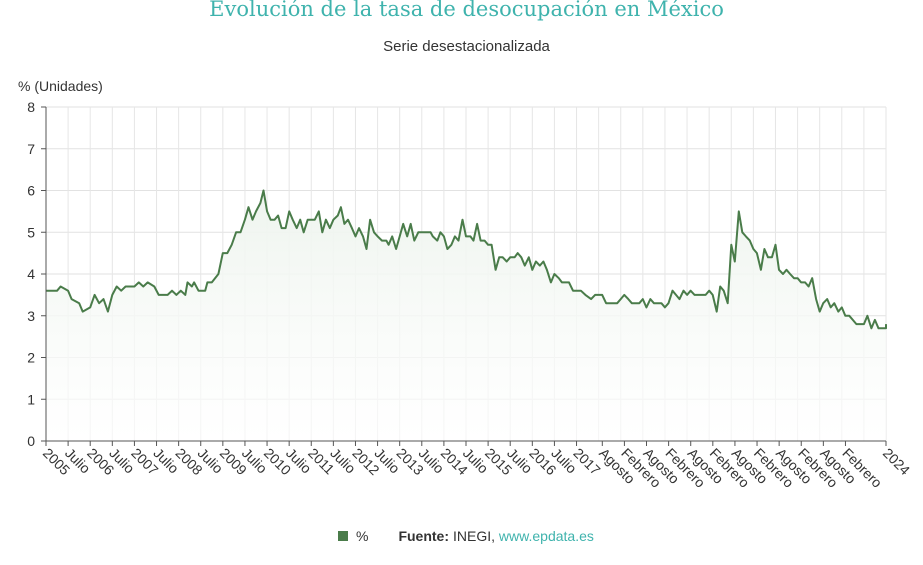 Image resolution: width=923 pixels, height=565 pixels. I want to click on source-link: www.epdata.es, so click(546, 536).